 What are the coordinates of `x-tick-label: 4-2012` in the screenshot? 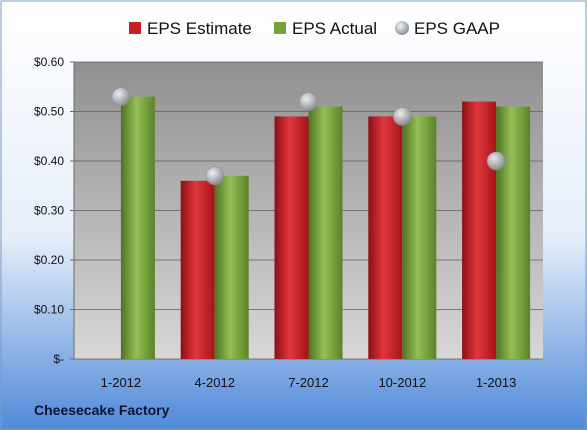 It's located at (214, 382).